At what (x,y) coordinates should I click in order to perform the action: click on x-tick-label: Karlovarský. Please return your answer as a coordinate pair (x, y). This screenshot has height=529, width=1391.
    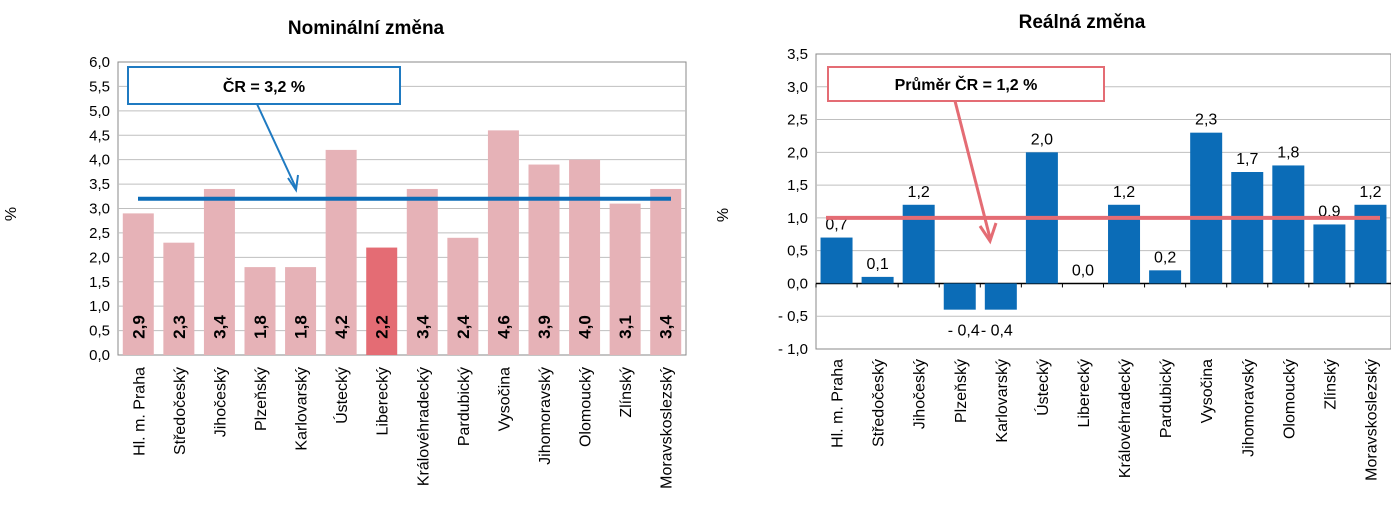
    Looking at the image, I should click on (1002, 401).